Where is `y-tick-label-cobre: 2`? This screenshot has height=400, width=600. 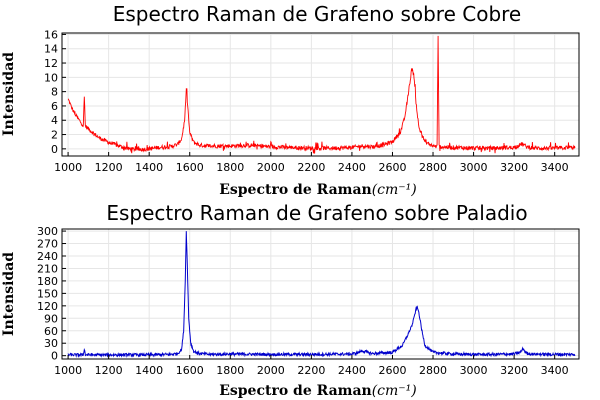 y-tick-label-cobre: 2 is located at coordinates (54, 135).